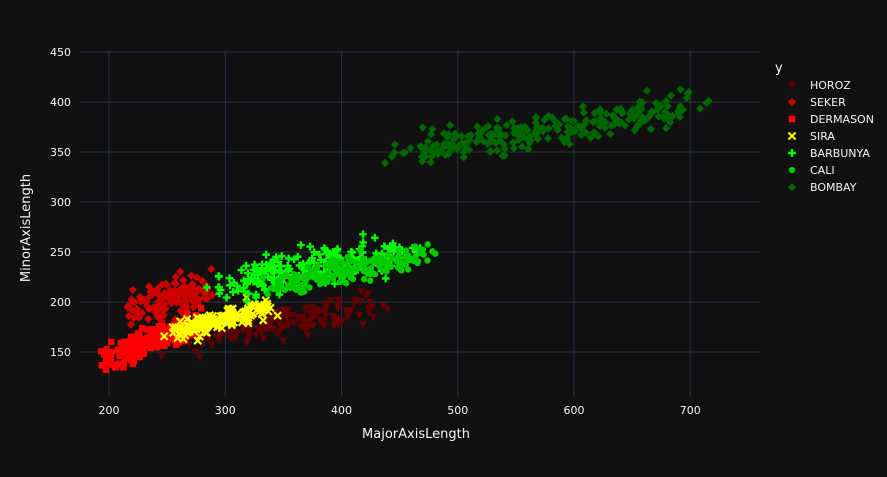 This screenshot has height=477, width=887. What do you see at coordinates (60, 202) in the screenshot?
I see `y-tick-label: 300` at bounding box center [60, 202].